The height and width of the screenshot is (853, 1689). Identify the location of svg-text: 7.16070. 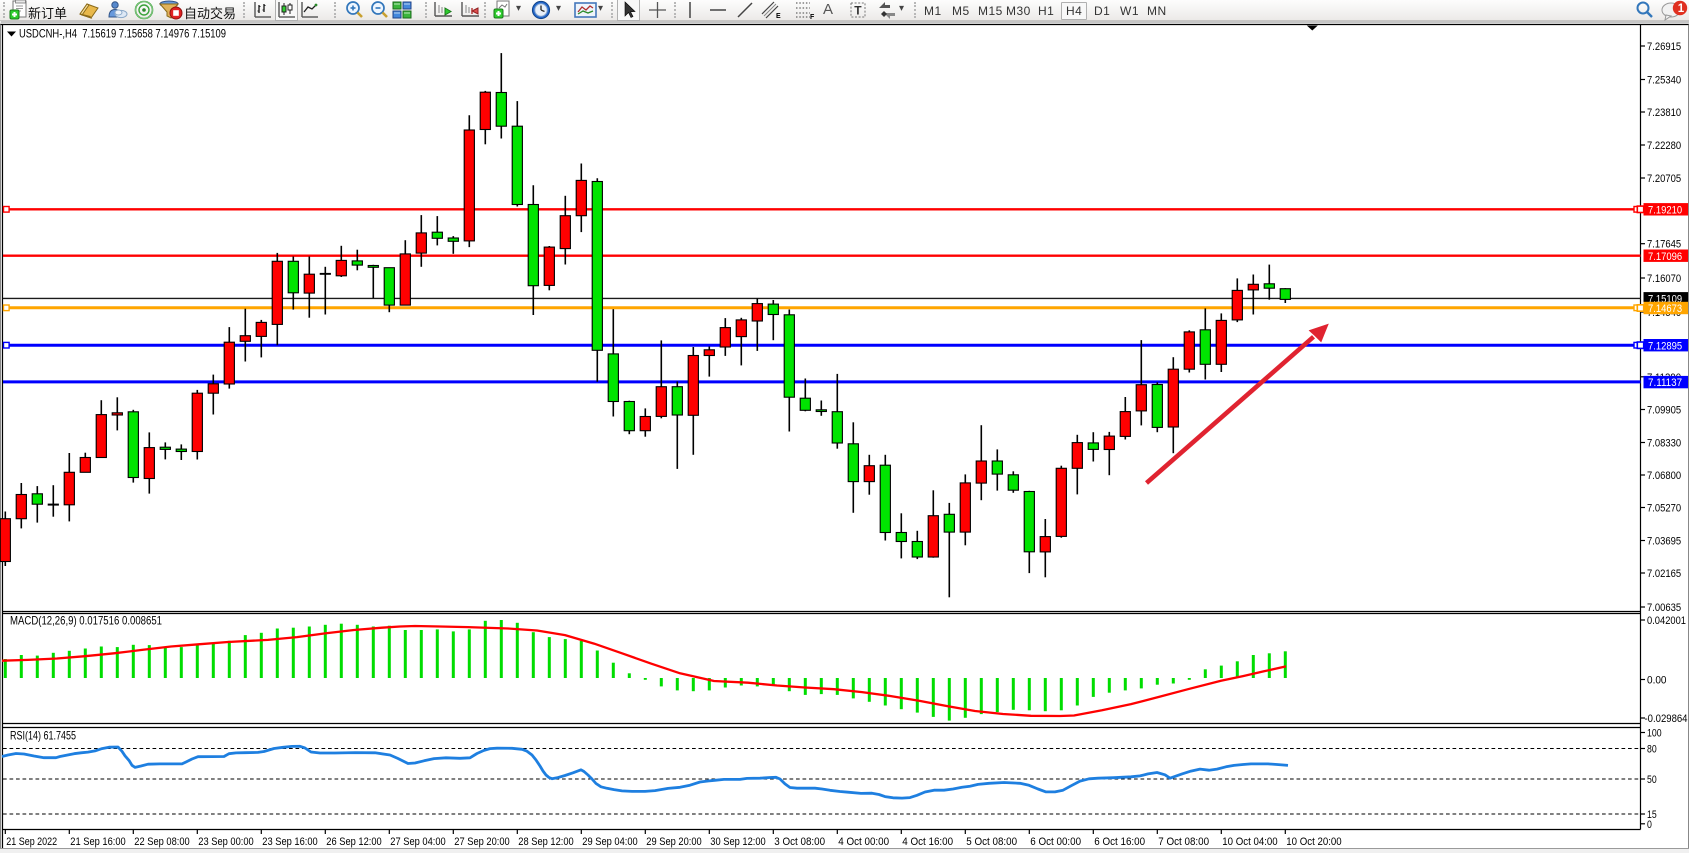
(1664, 279).